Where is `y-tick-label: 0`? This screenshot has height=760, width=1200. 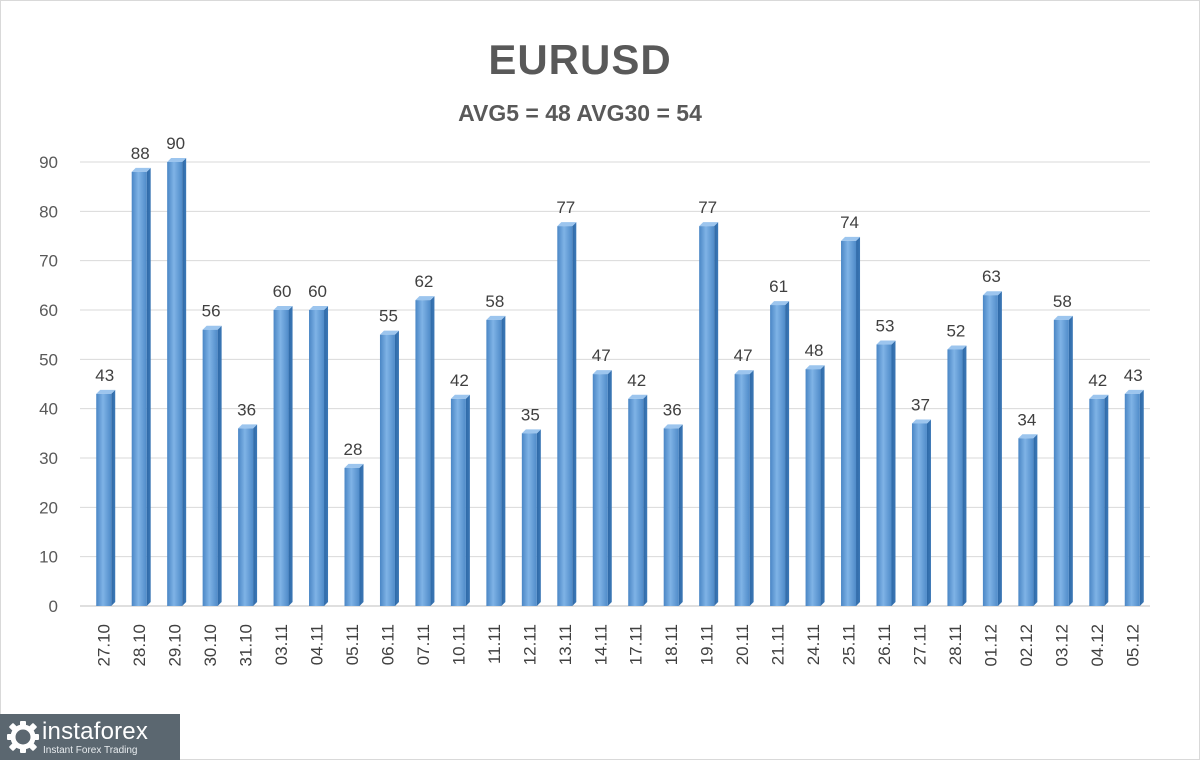
y-tick-label: 0 is located at coordinates (53, 606).